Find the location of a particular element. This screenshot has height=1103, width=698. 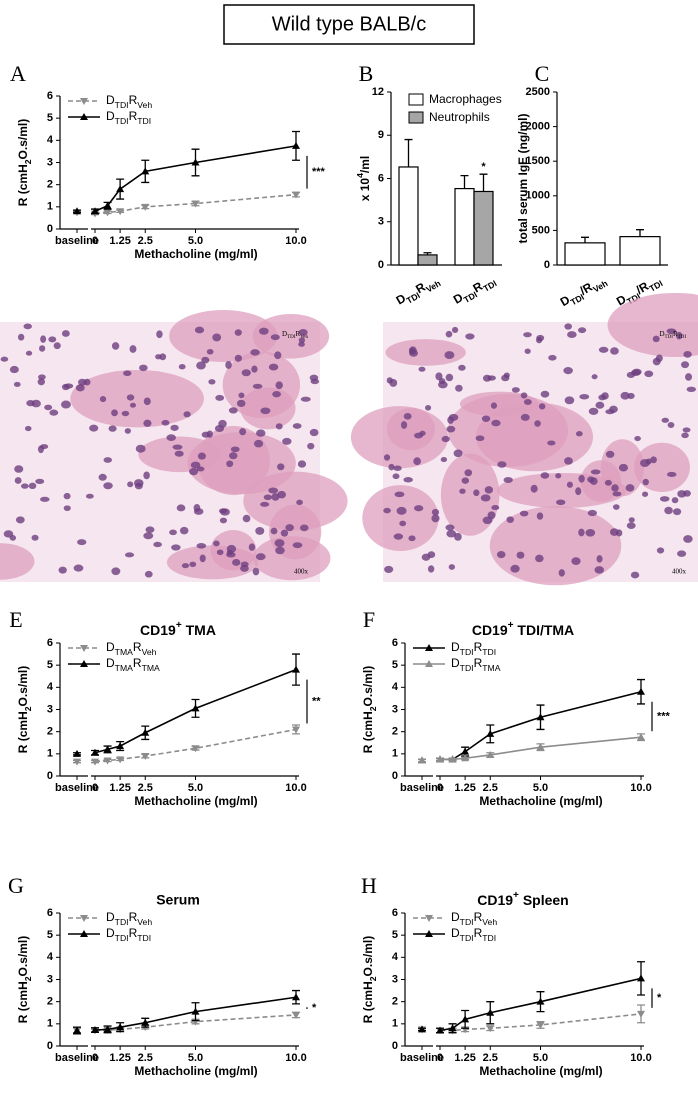

panel-letter: H is located at coordinates (369, 885).